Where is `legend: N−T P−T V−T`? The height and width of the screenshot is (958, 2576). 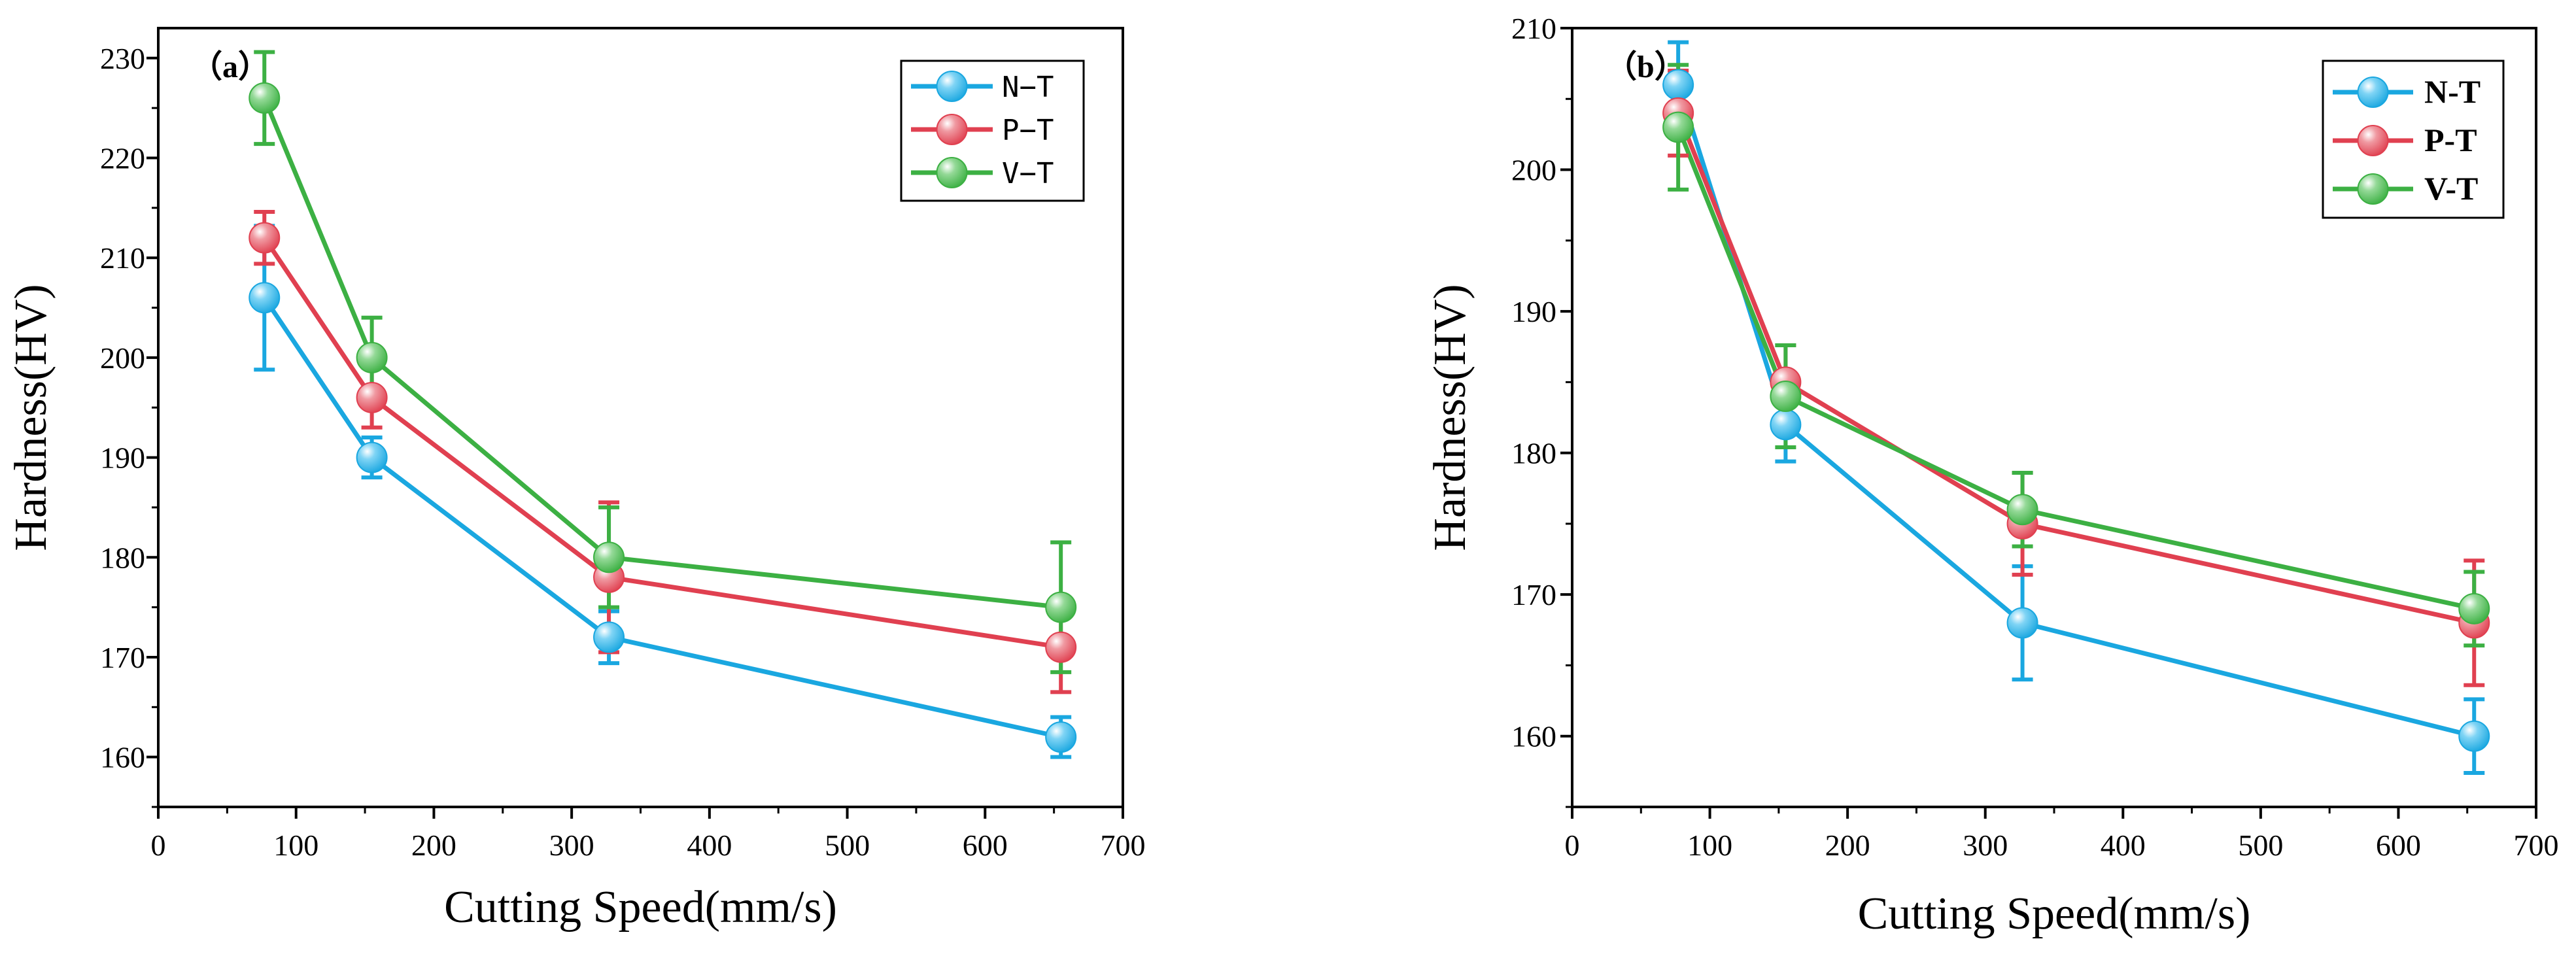
legend: N−T P−T V−T is located at coordinates (992, 131).